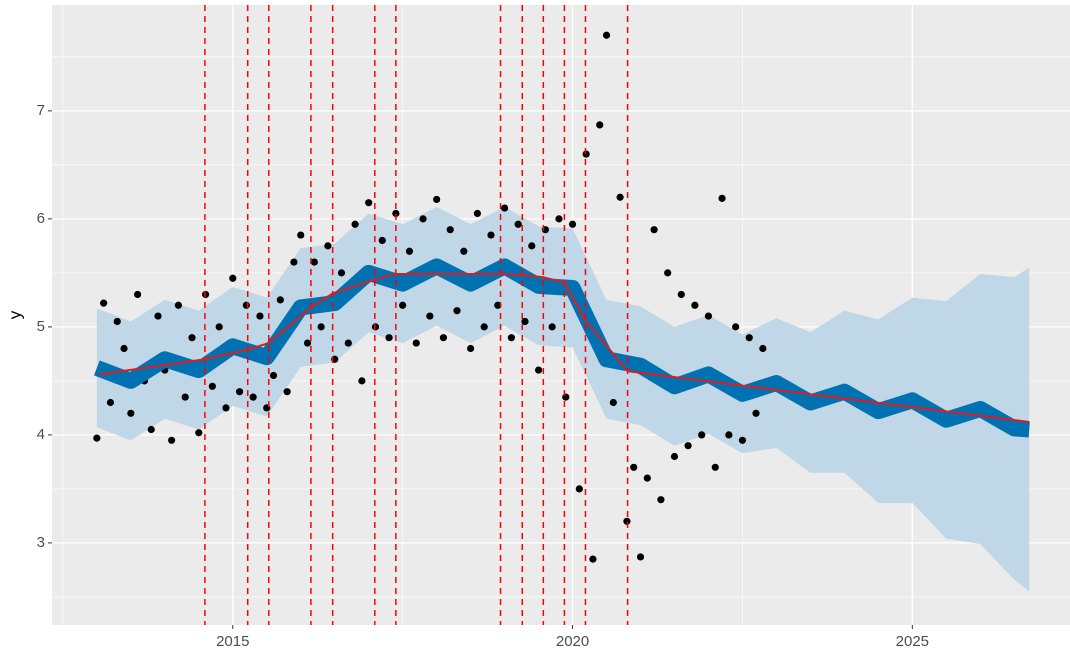 The height and width of the screenshot is (654, 1070). What do you see at coordinates (41, 326) in the screenshot?
I see `y-tick-label: 5` at bounding box center [41, 326].